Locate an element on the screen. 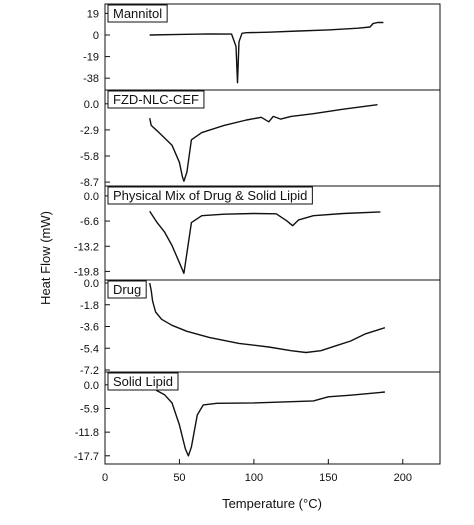 This screenshot has width=474, height=525. panel: 19 0 -19 -38 Mannitol is located at coordinates (262, 47).